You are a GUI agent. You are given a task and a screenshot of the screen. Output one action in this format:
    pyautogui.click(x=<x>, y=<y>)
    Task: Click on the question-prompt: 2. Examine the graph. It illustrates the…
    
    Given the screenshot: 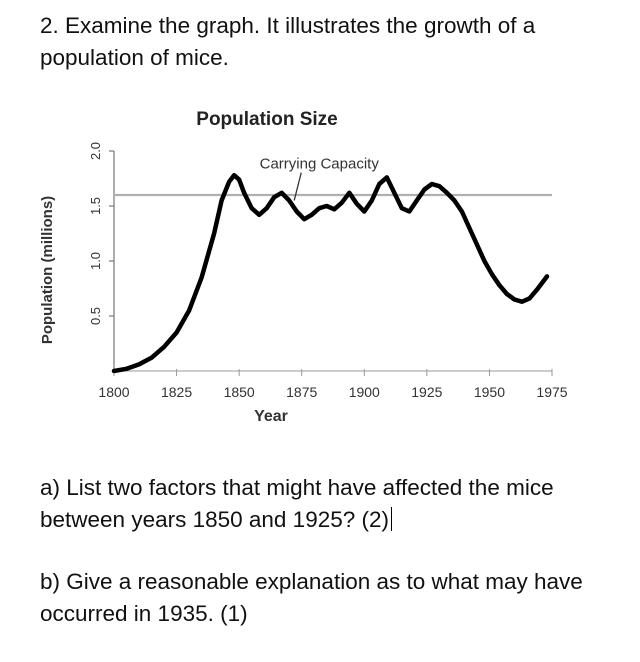 What is the action you would take?
    pyautogui.click(x=288, y=41)
    